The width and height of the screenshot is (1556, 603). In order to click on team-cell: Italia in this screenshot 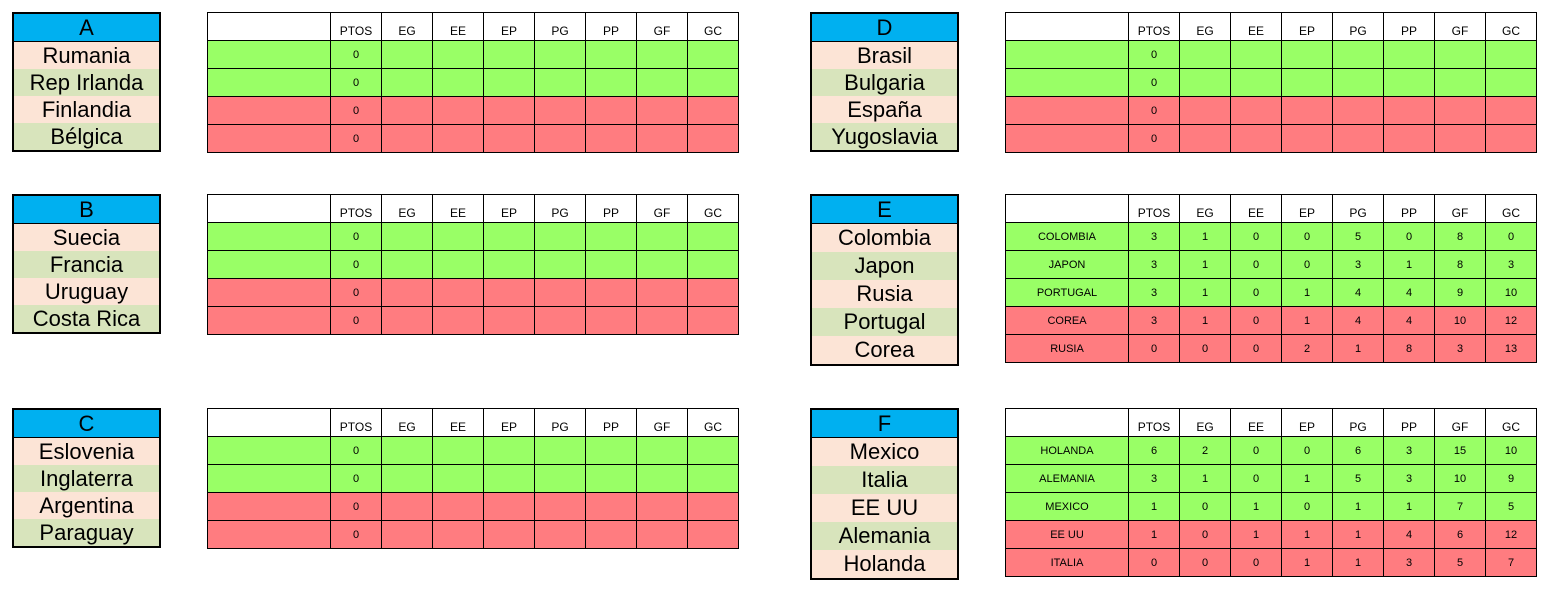, I will do `click(884, 480)`.